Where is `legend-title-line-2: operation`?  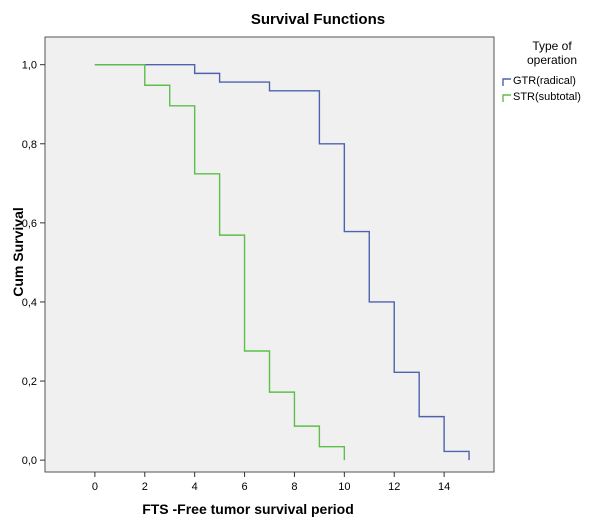 legend-title-line-2: operation is located at coordinates (552, 60).